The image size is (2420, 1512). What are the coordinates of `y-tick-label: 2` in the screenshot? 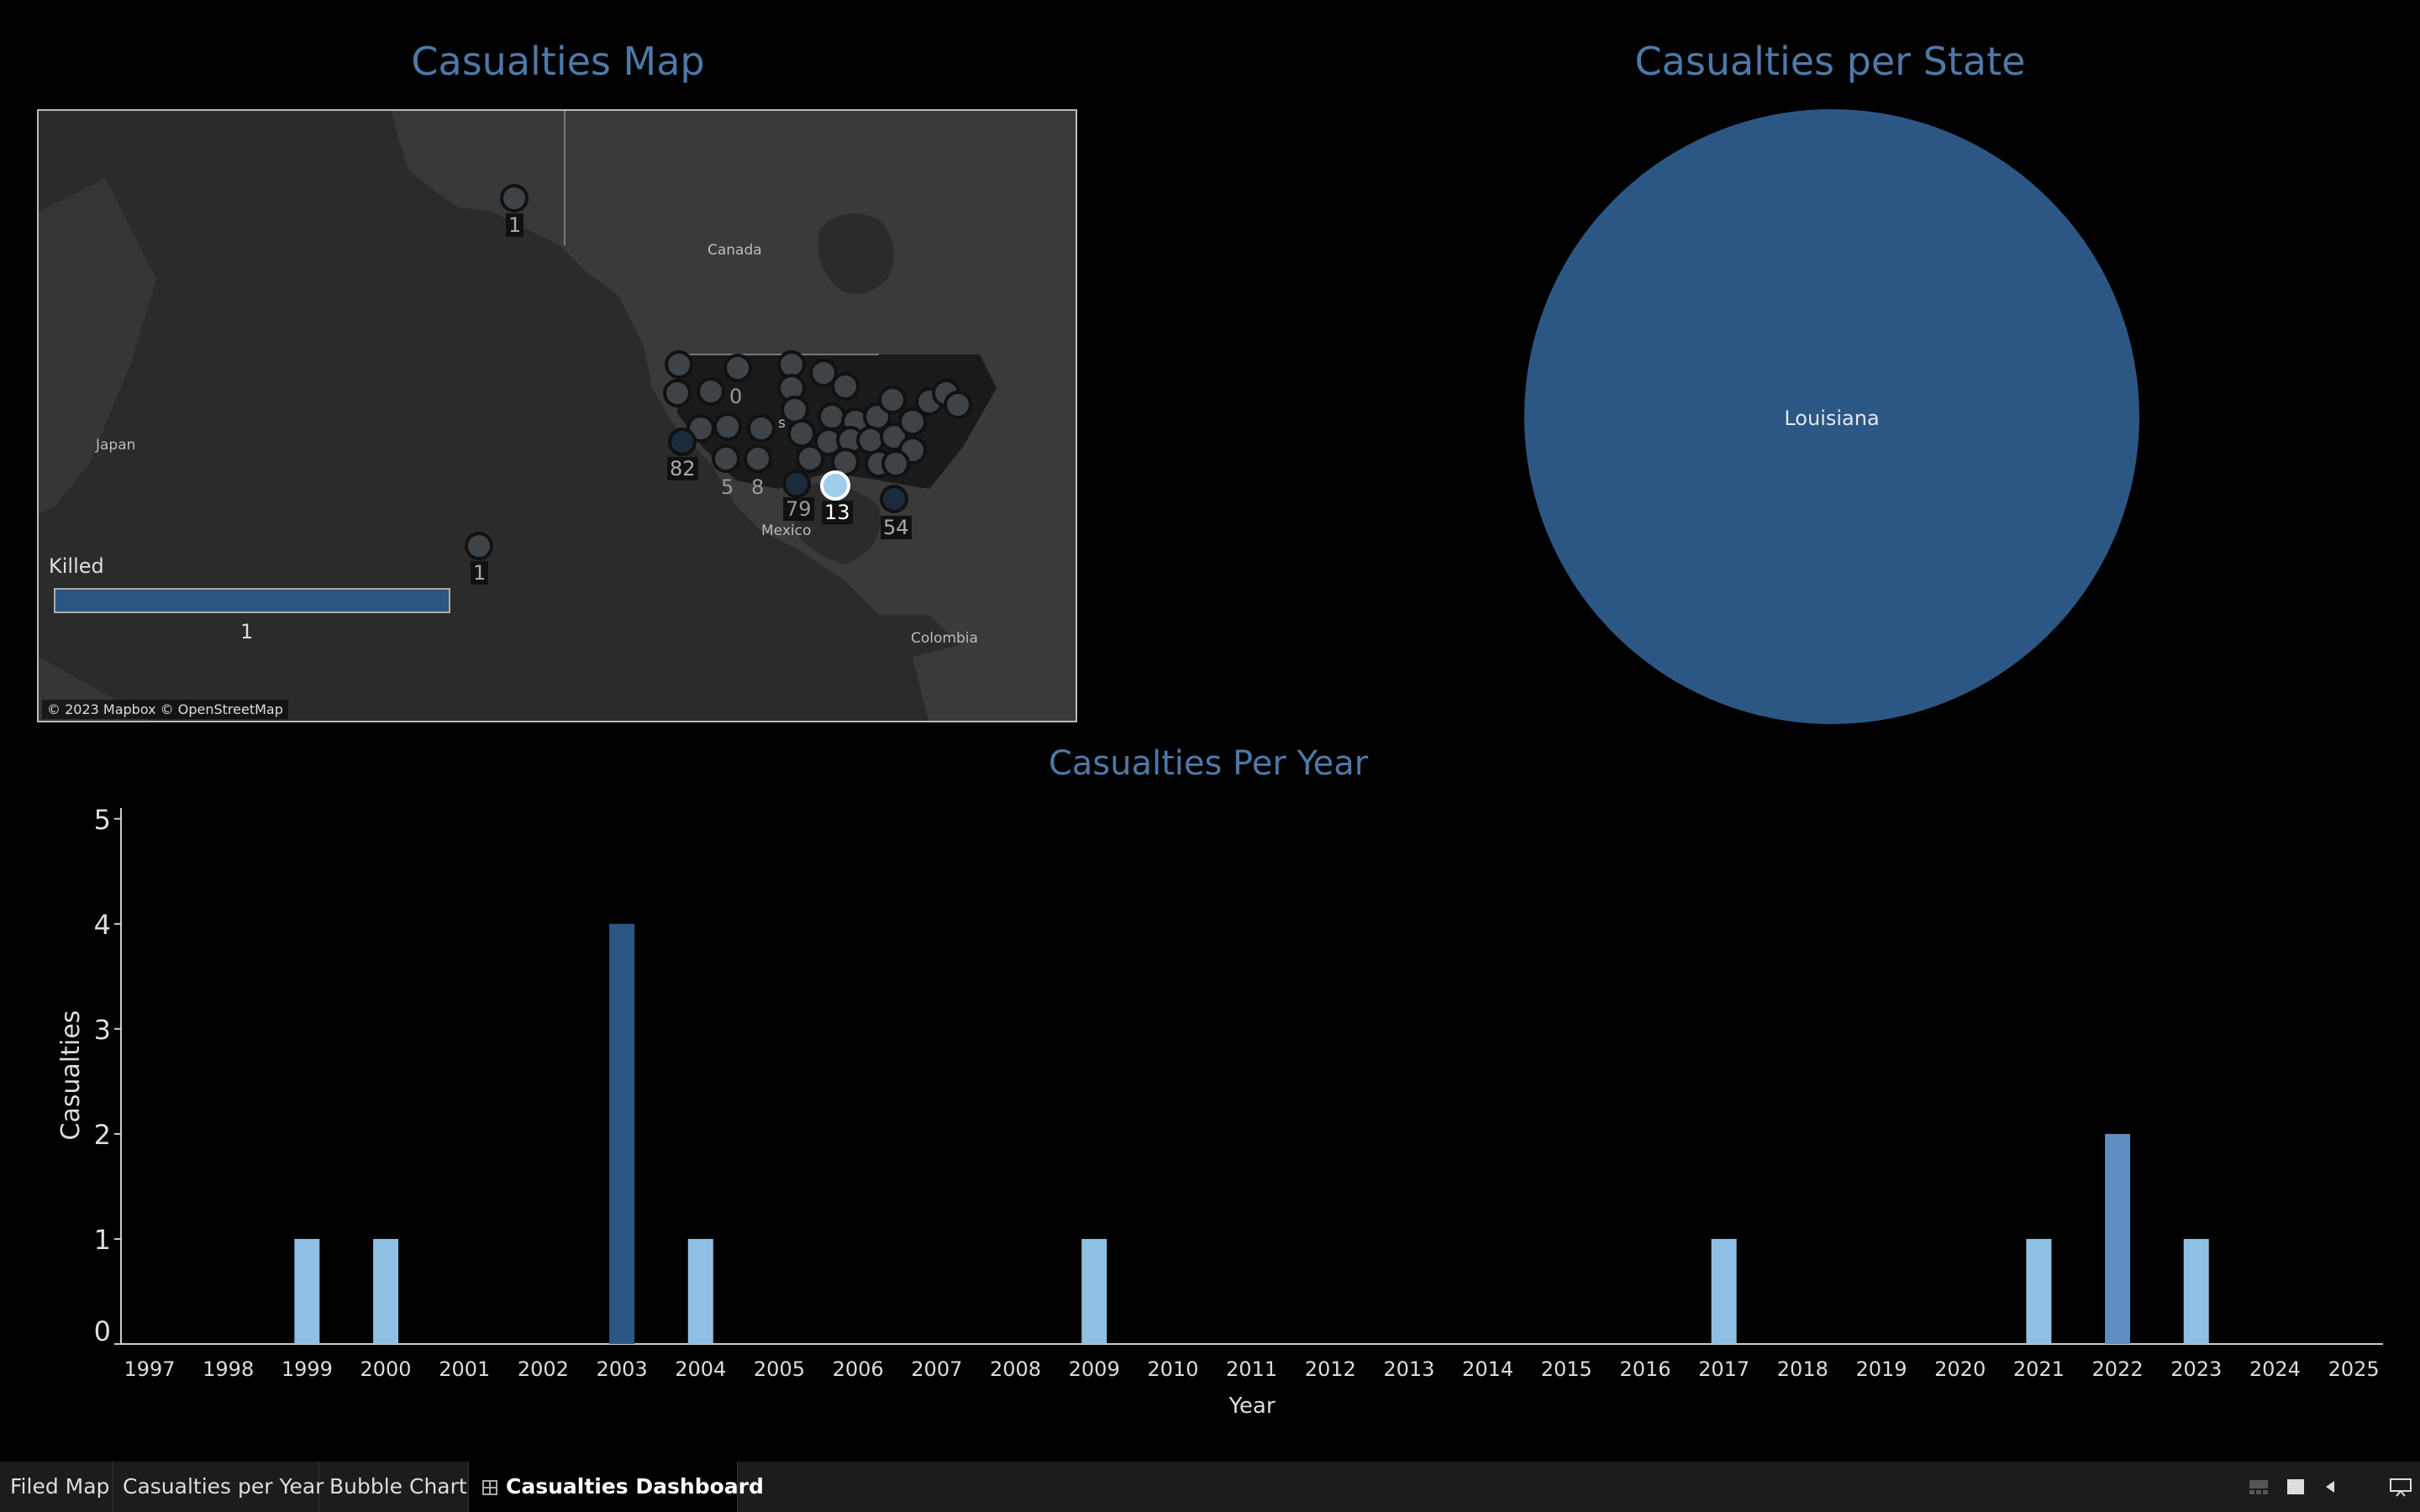 It's located at (102, 1135).